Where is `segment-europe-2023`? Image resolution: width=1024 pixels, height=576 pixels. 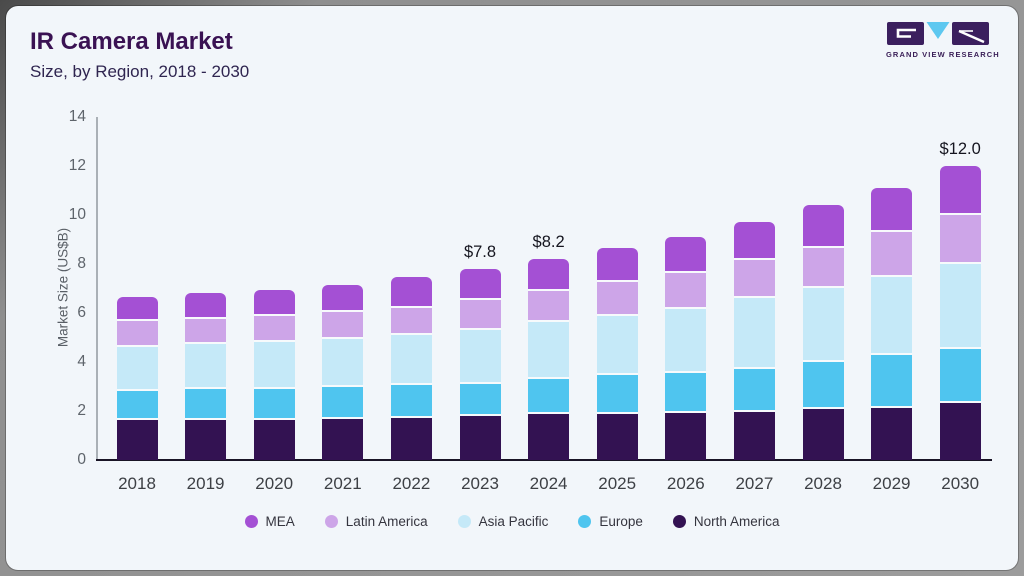
segment-europe-2023 is located at coordinates (480, 397).